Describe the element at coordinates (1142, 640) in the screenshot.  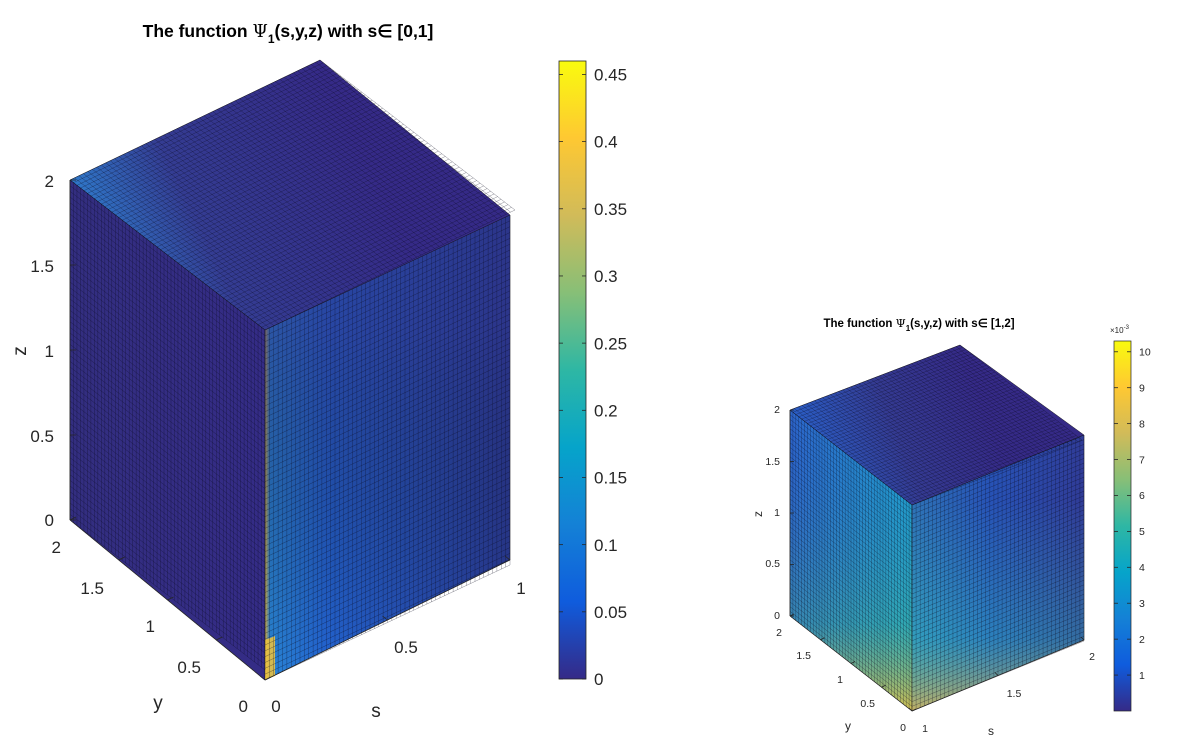
I see `chart-2-colorbar-tick-label: 2` at that location.